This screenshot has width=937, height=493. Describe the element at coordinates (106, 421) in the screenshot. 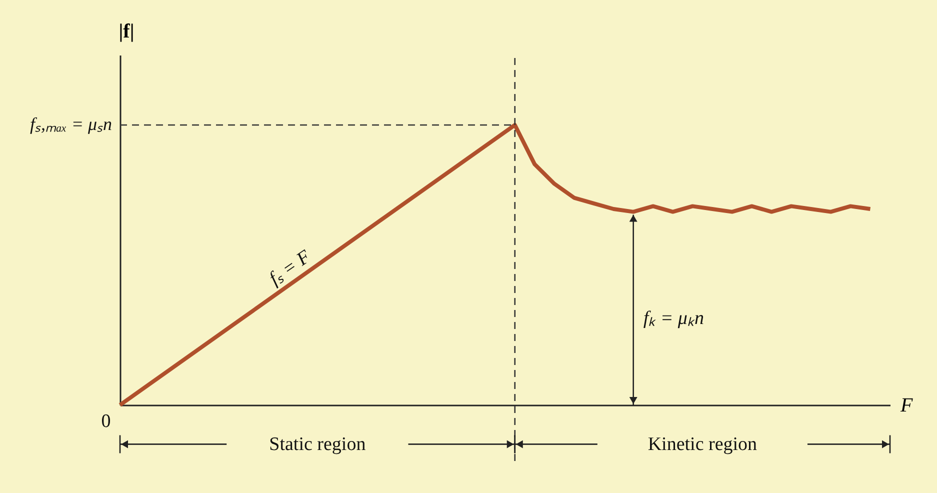

I see `text: 0` at that location.